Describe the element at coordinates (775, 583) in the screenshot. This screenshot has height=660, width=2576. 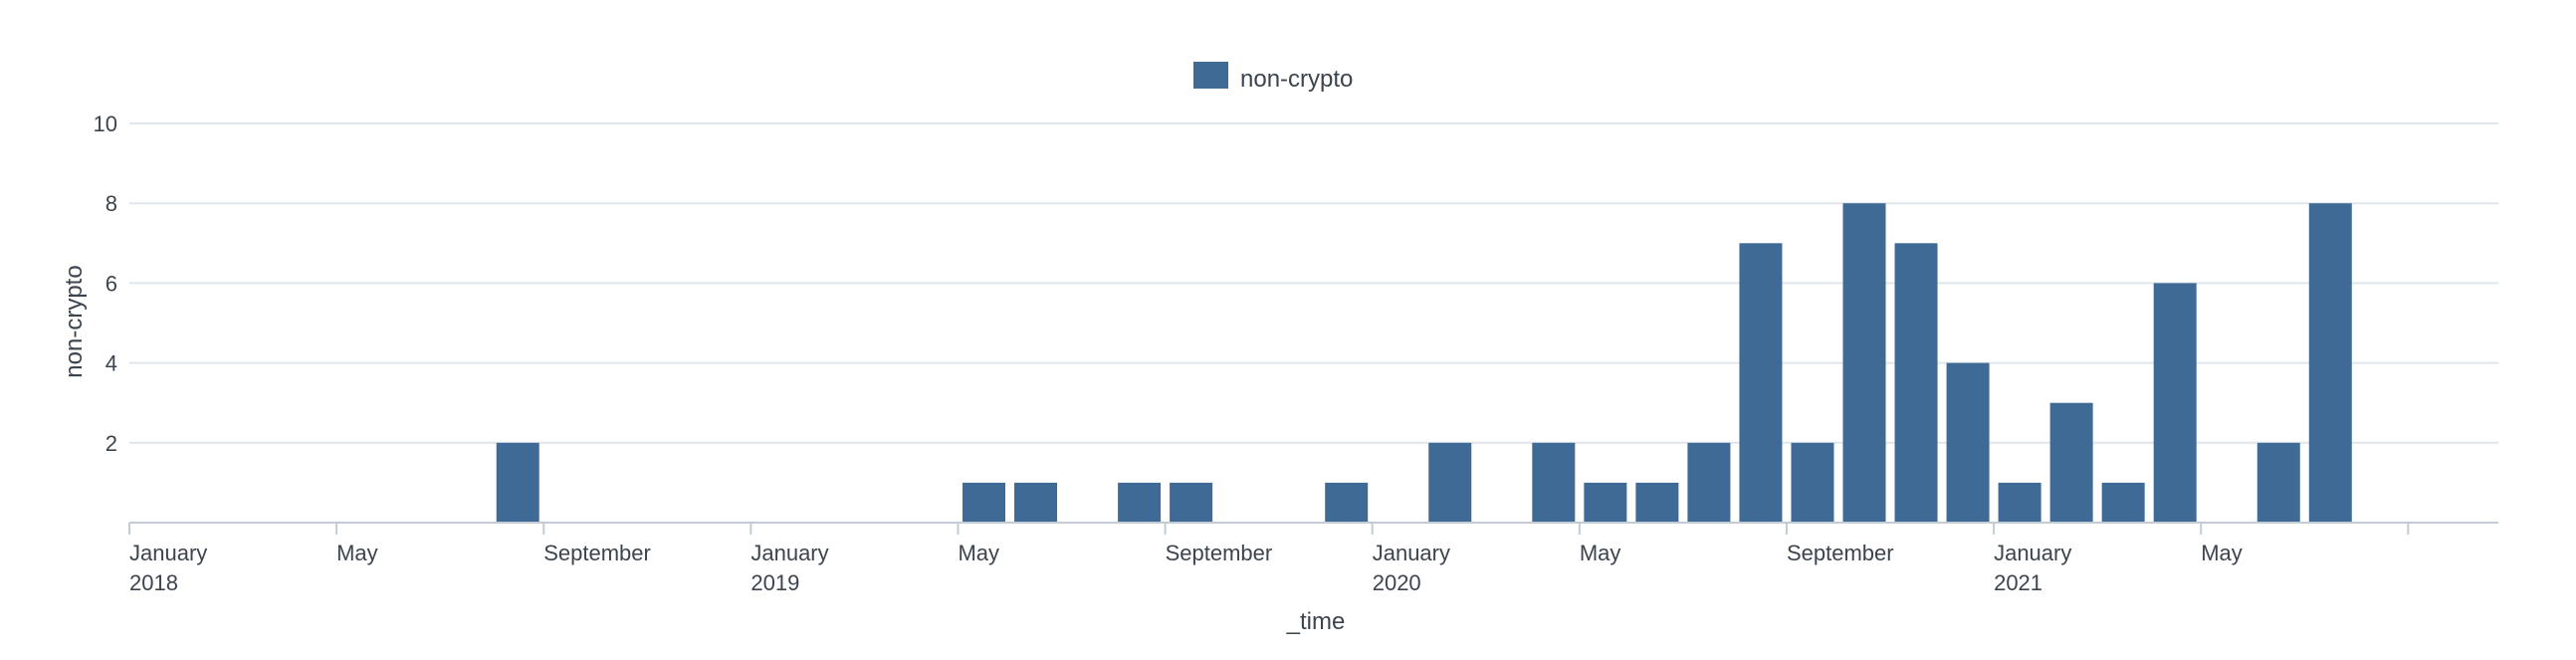
I see `x-tick-year-label: 2019` at that location.